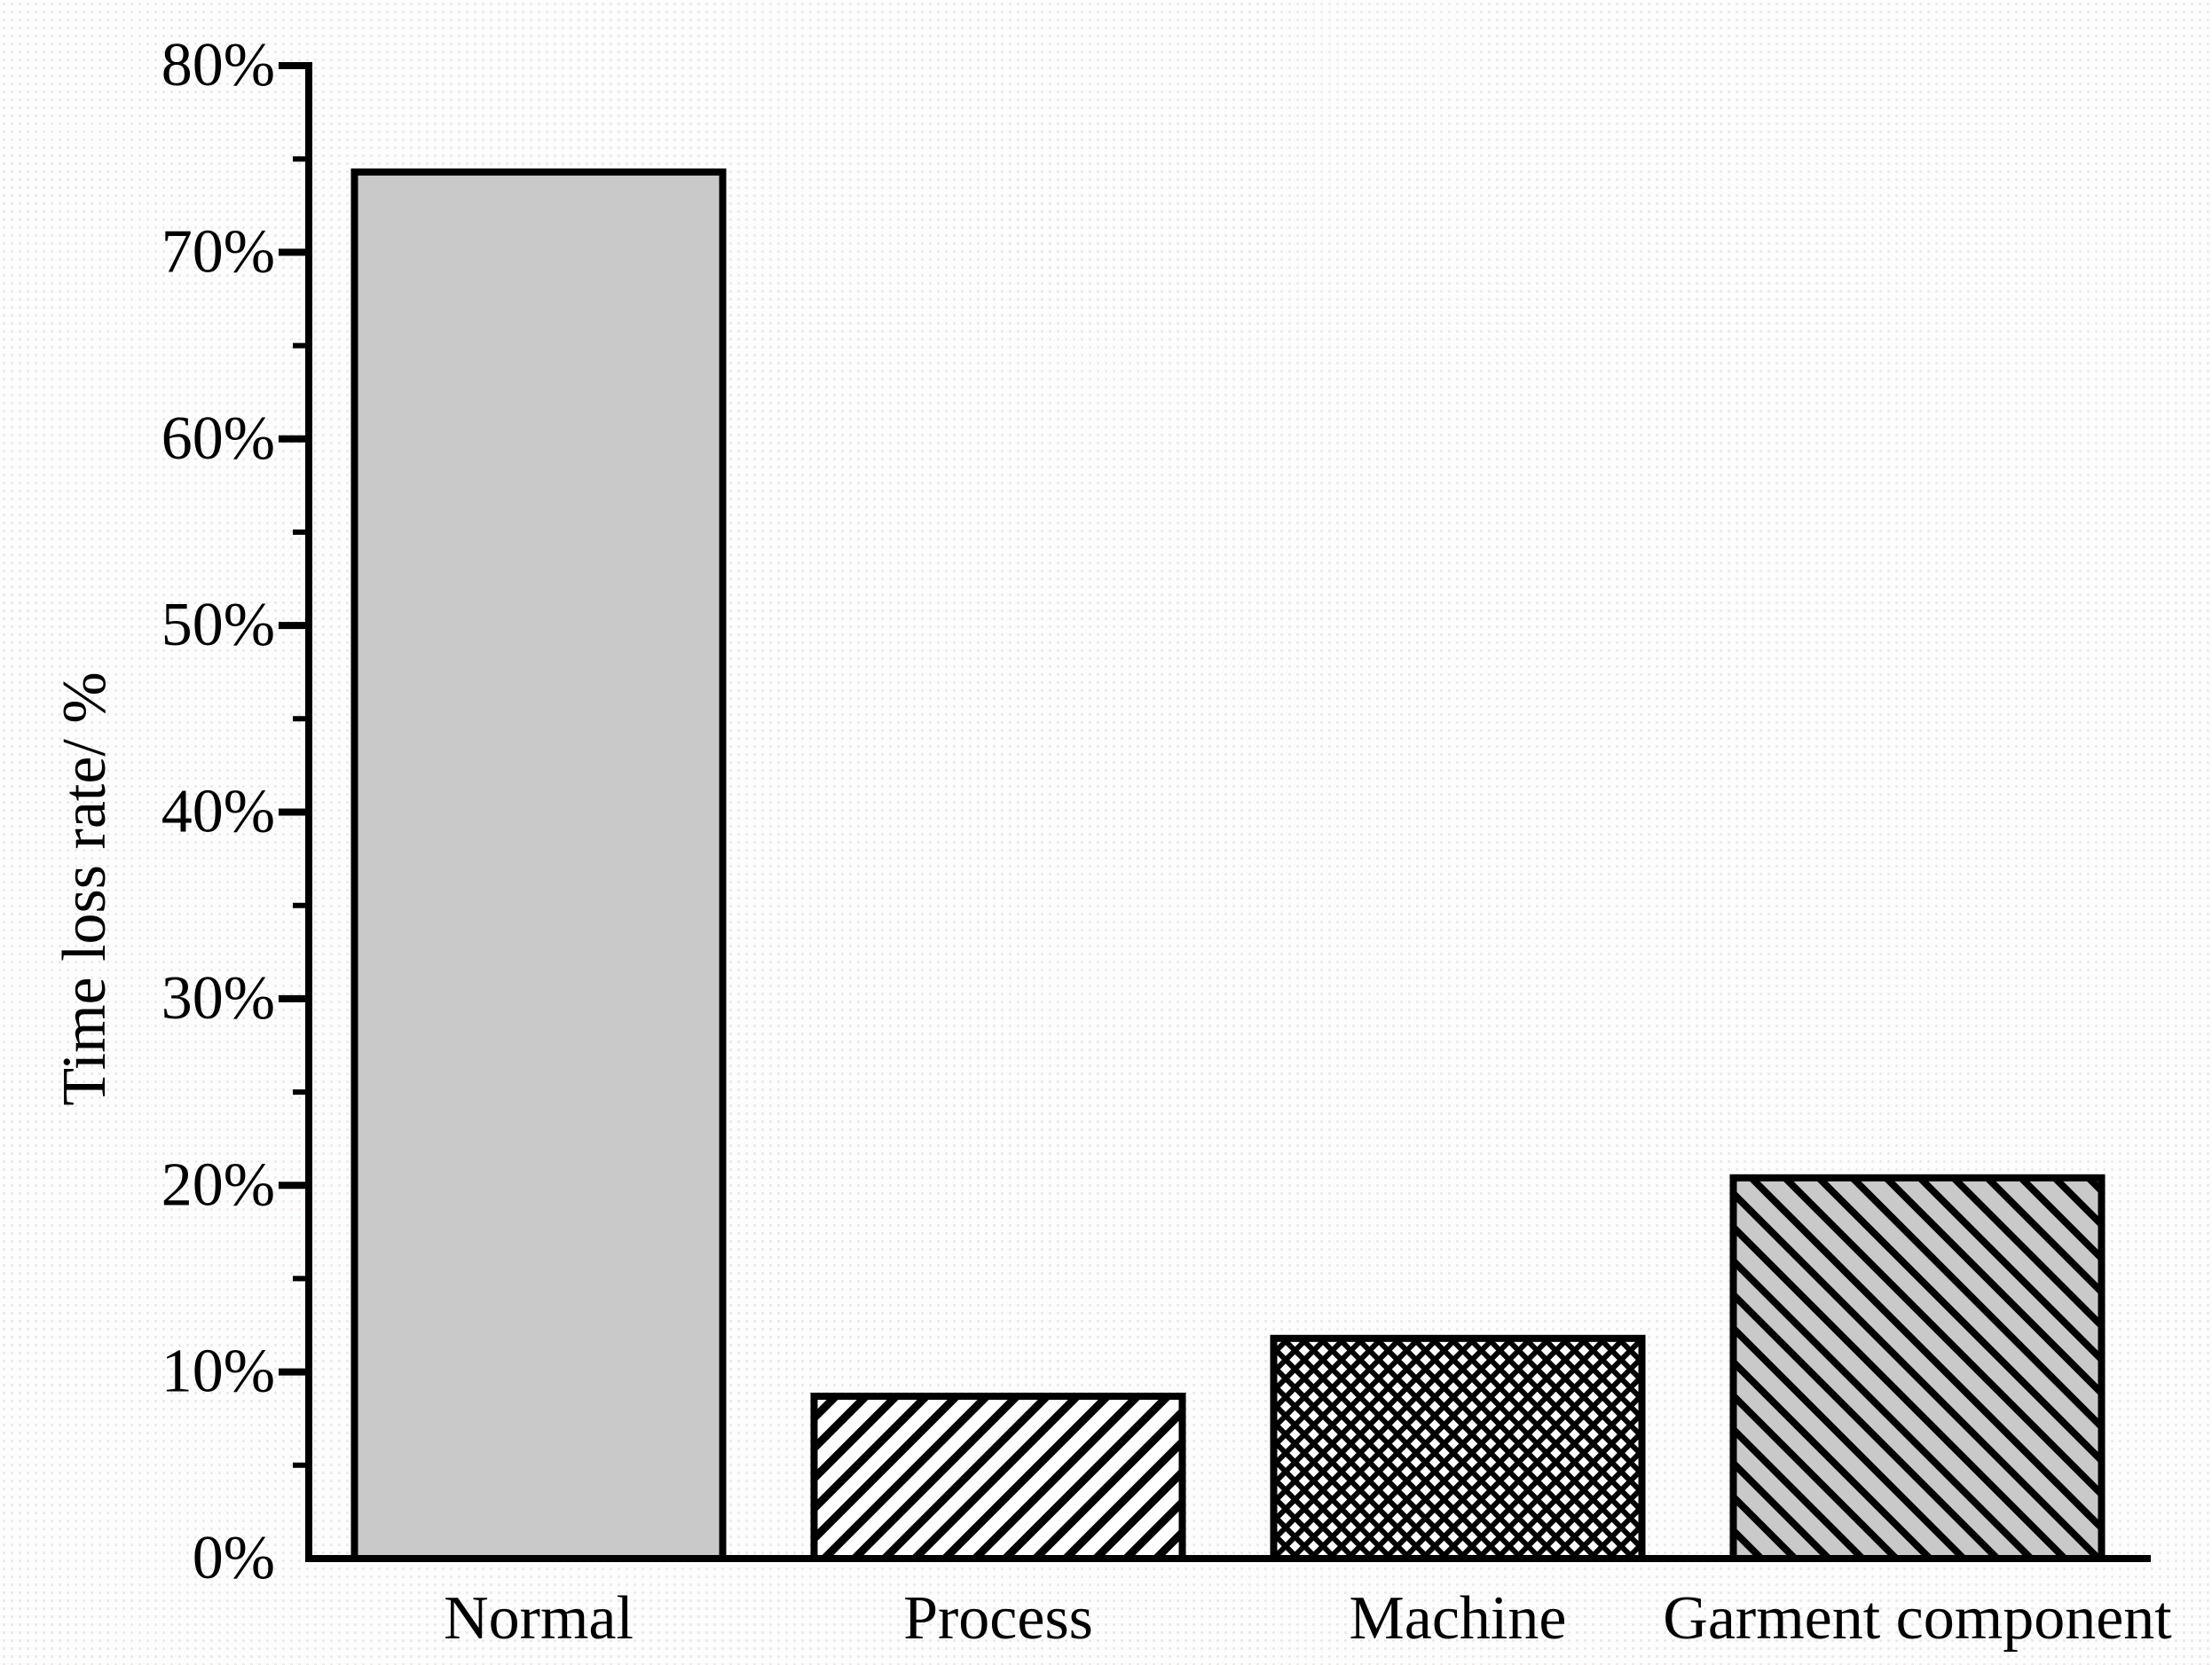  Describe the element at coordinates (218, 252) in the screenshot. I see `y-tick-label: 70%` at that location.